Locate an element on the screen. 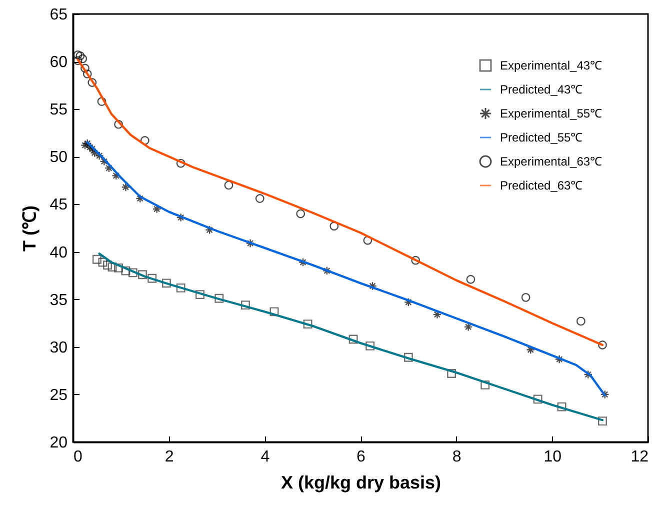 The image size is (657, 511). y-tick-label: 65 is located at coordinates (59, 15).